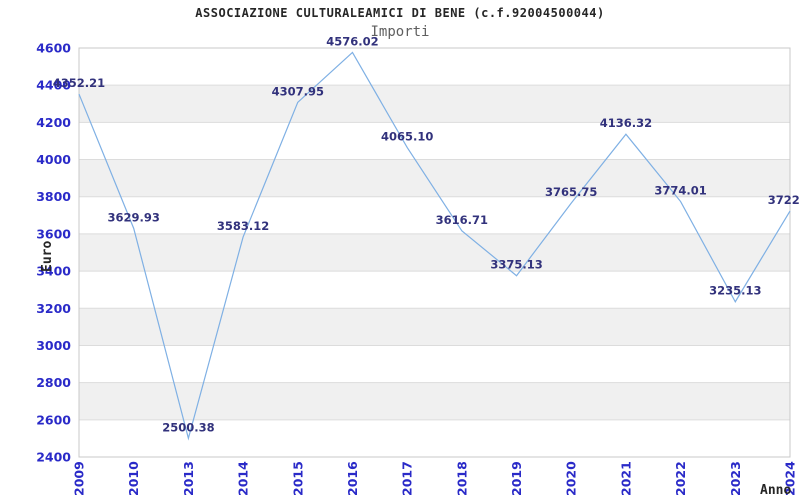  Describe the element at coordinates (680, 191) in the screenshot. I see `data-point-label: 3774.01` at that location.